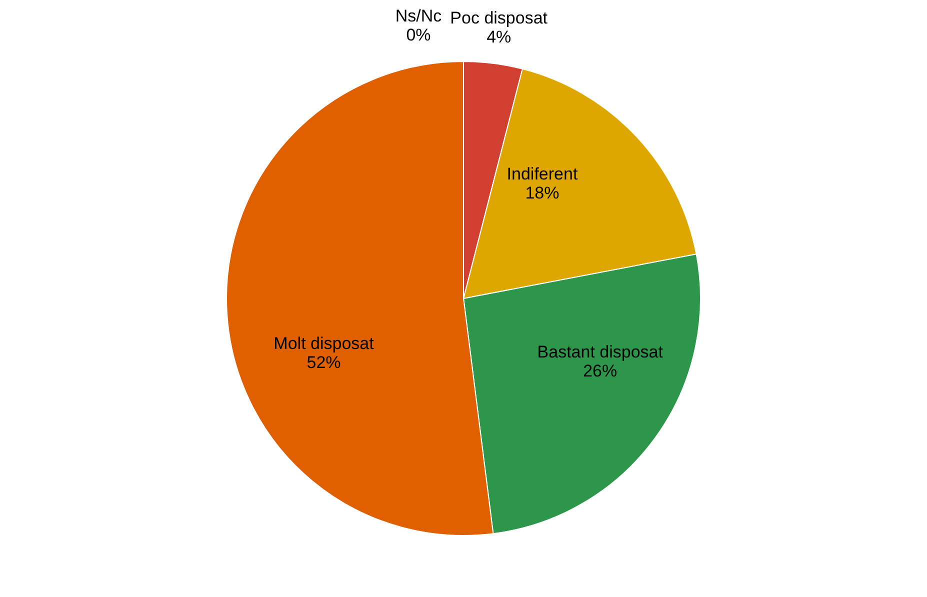 The width and height of the screenshot is (927, 597). I want to click on slice-label: Indiferent, so click(542, 174).